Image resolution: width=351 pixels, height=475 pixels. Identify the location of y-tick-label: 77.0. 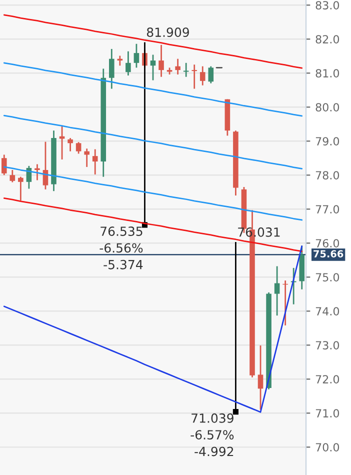
(328, 209).